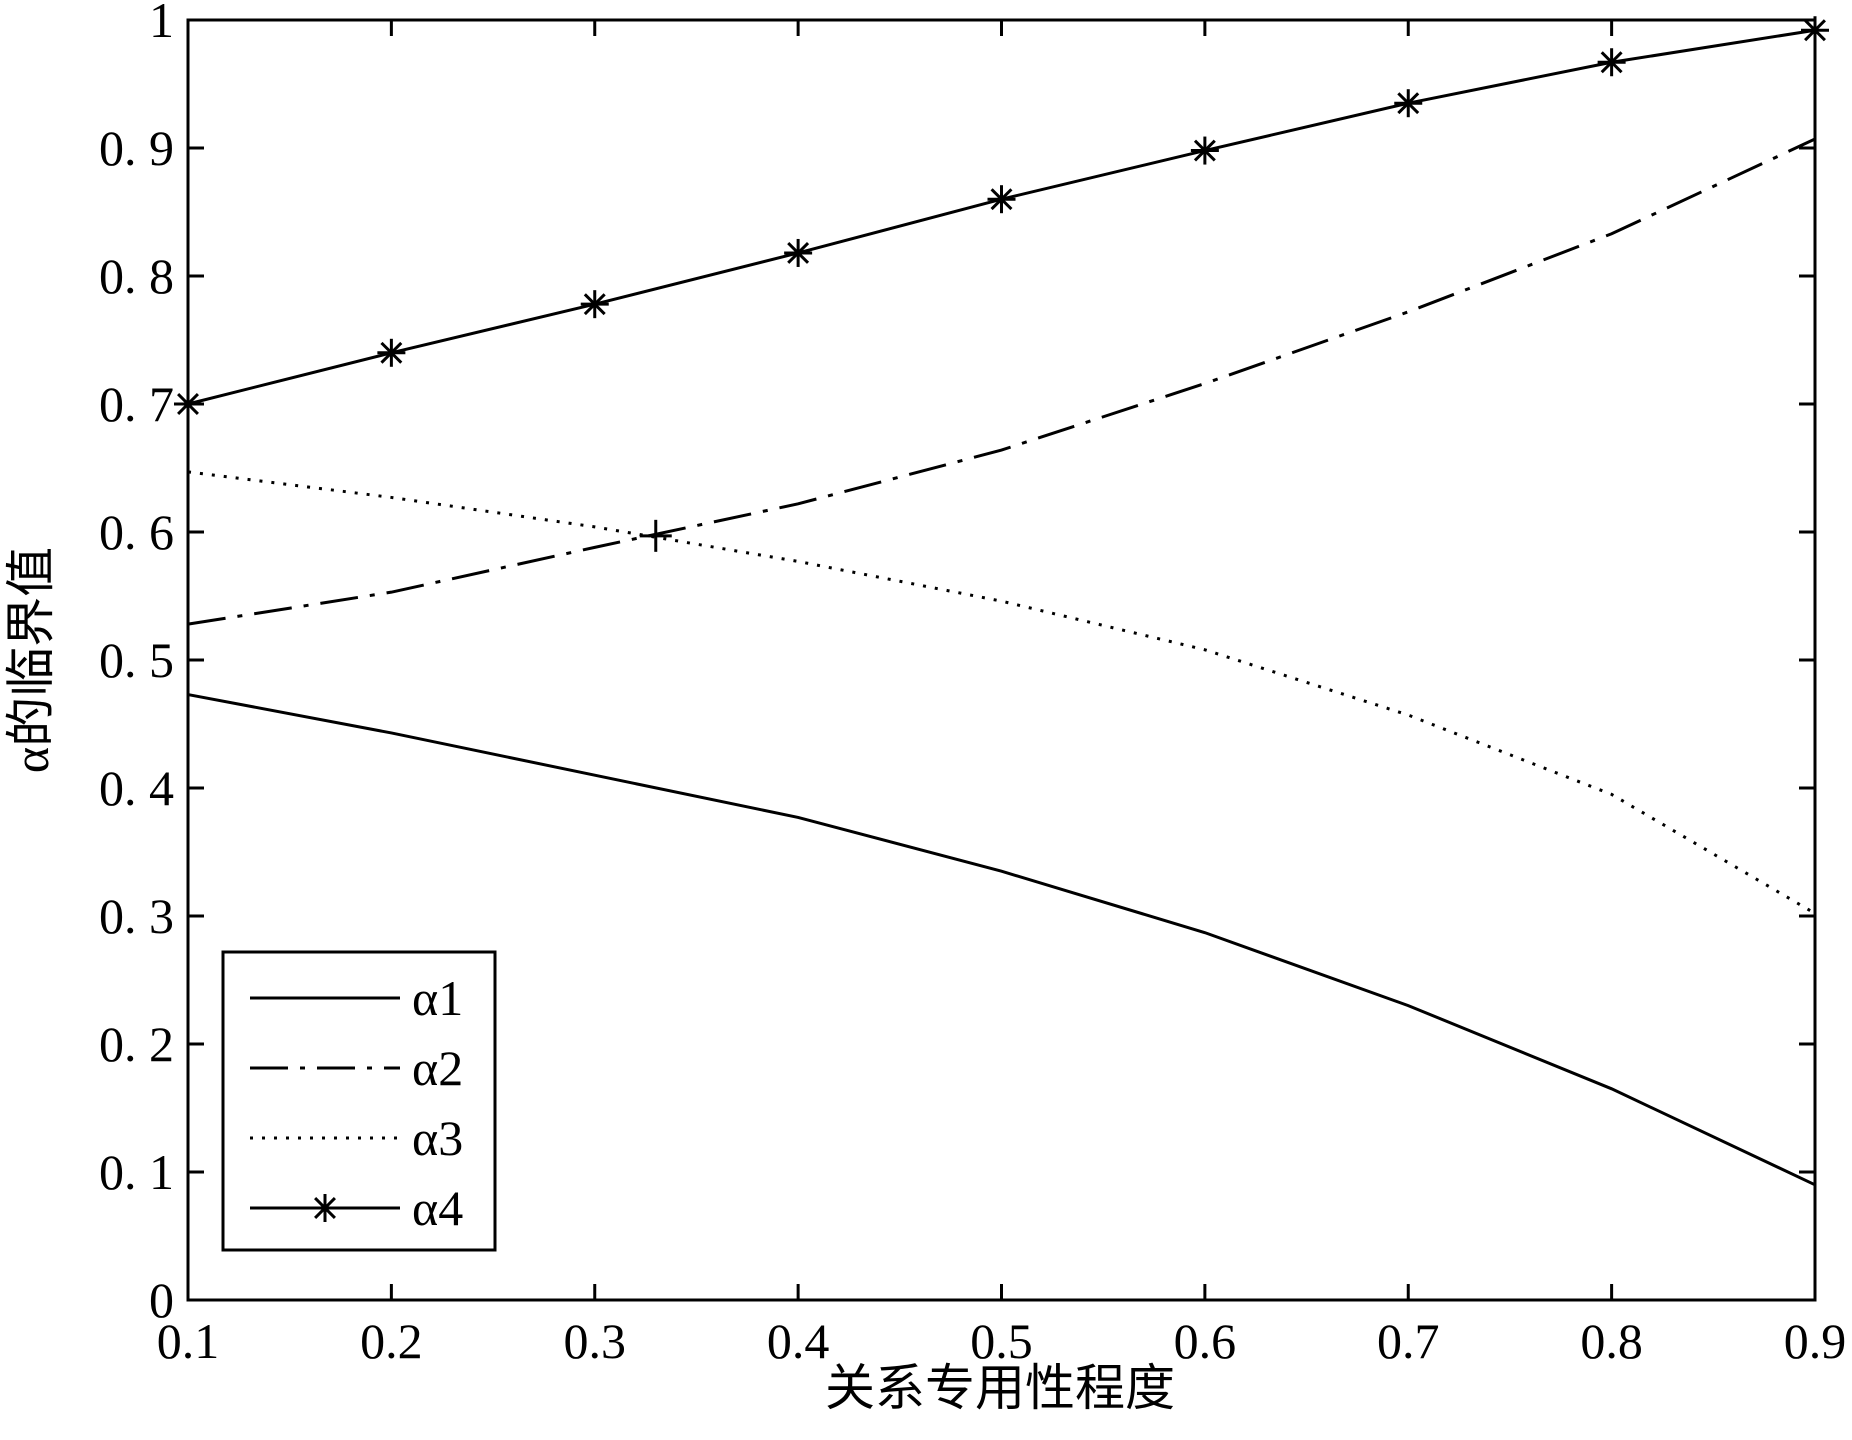 This screenshot has height=1440, width=1852. Describe the element at coordinates (437, 1208) in the screenshot. I see `legend-label-4: α4` at that location.